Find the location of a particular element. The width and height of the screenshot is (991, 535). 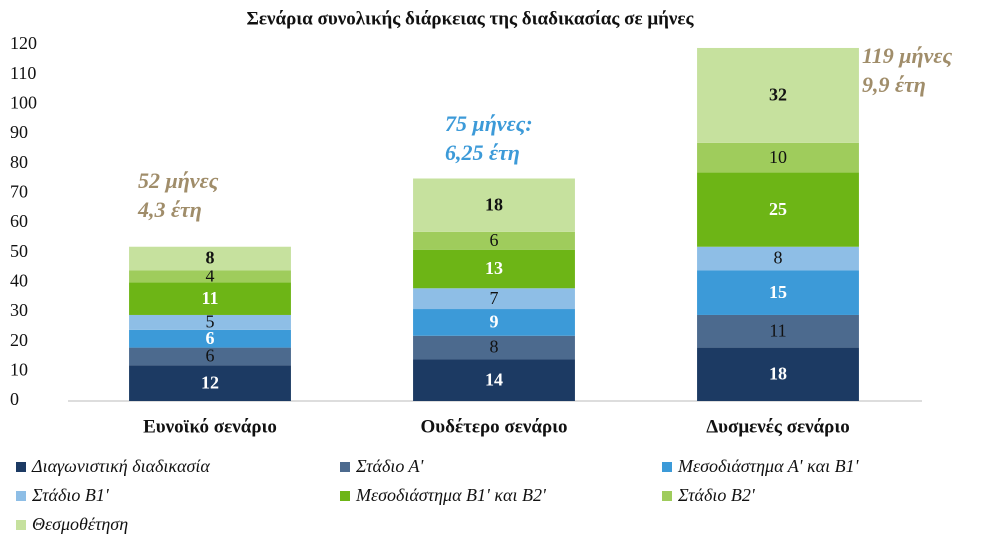

y-tick-label: 30 is located at coordinates (19, 310).